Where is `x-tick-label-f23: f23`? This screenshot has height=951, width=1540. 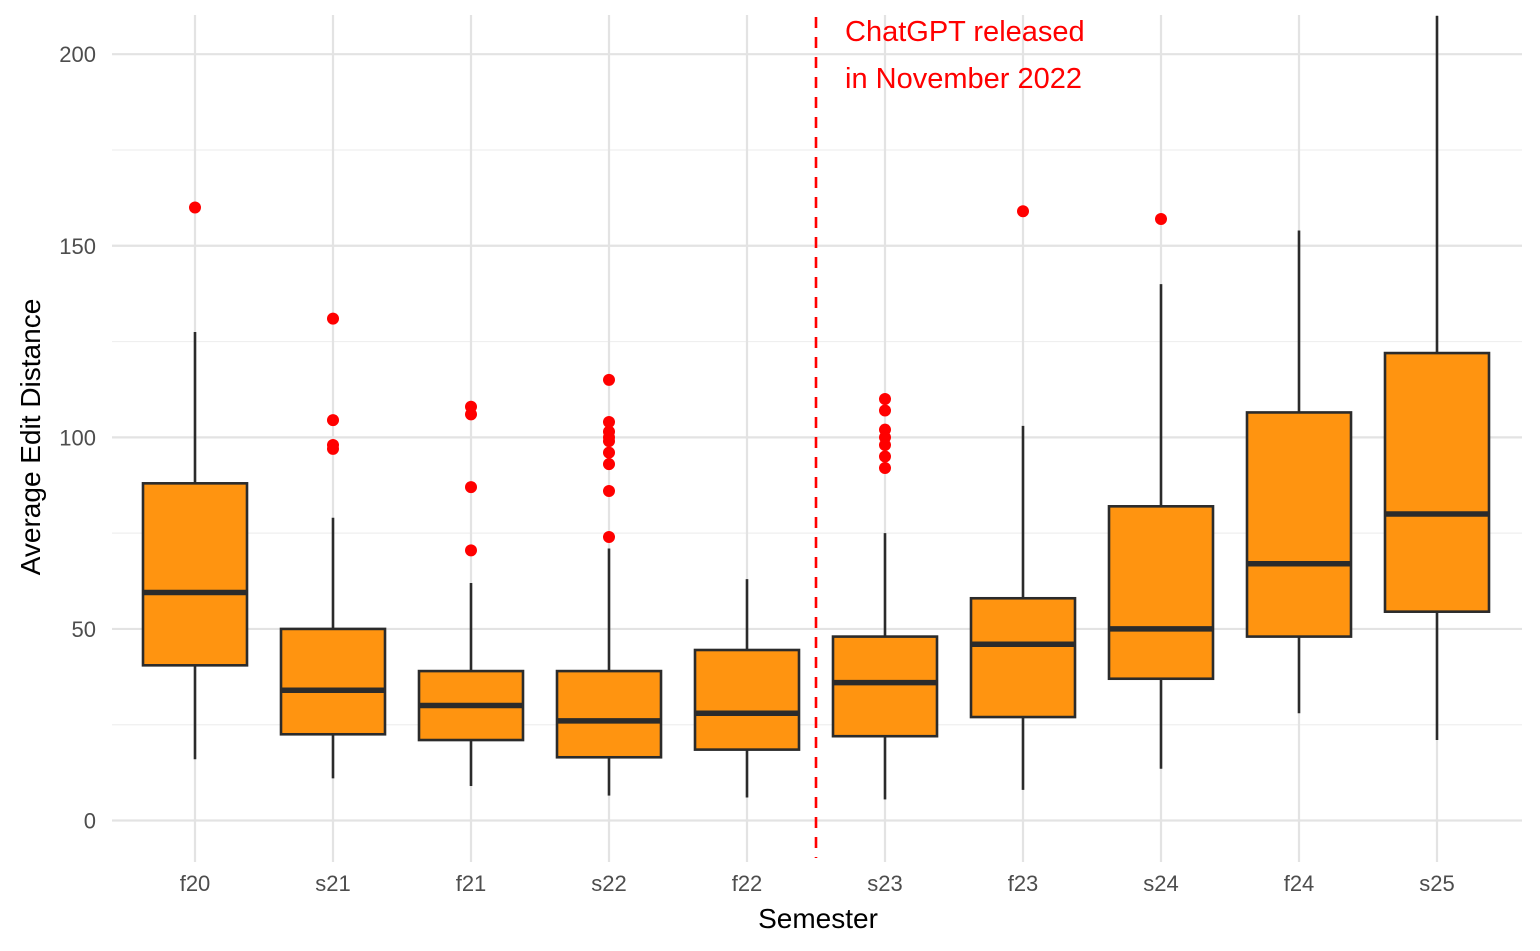
x-tick-label-f23: f23 is located at coordinates (1023, 883).